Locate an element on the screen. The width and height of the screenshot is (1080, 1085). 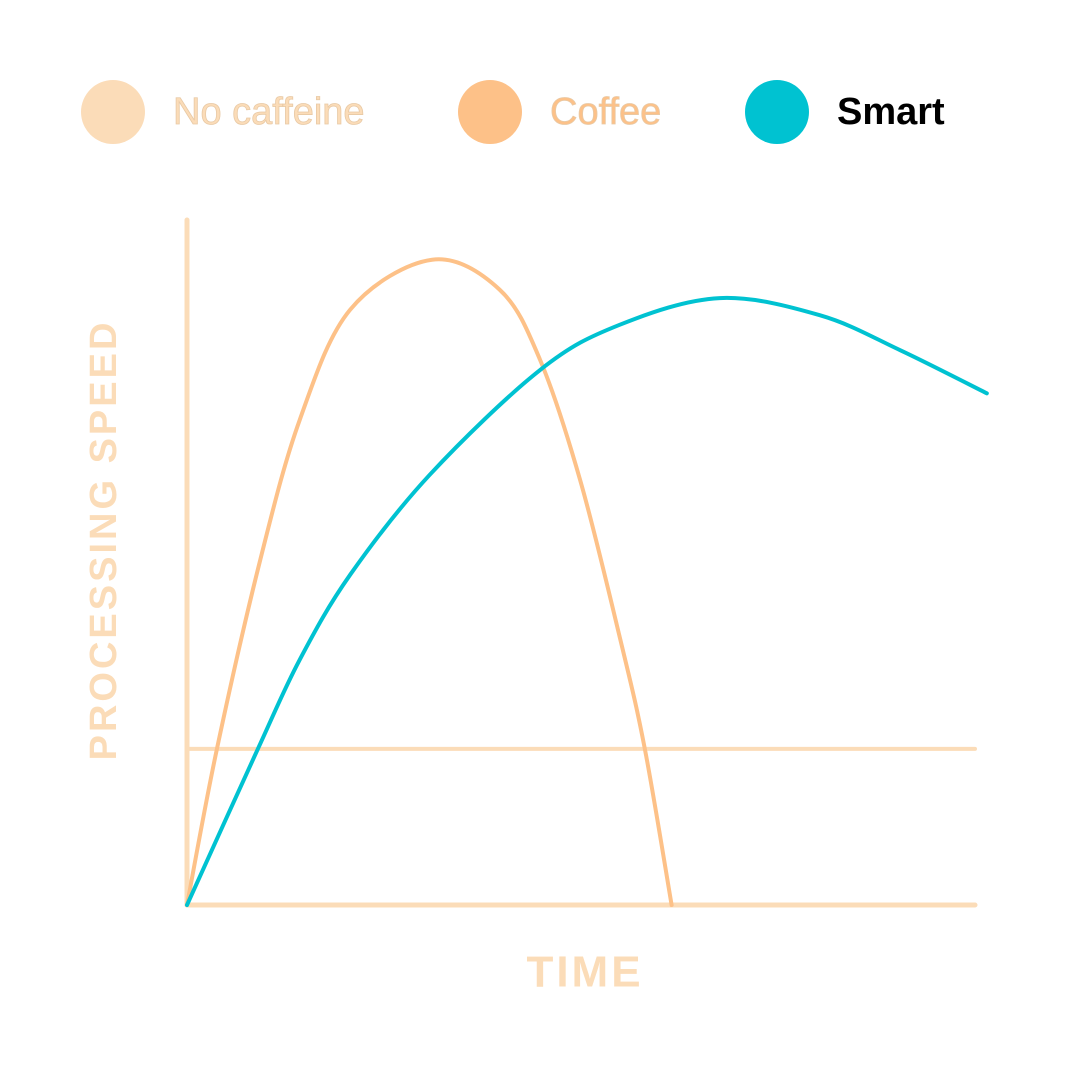
legend-label: No caffeine is located at coordinates (269, 112).